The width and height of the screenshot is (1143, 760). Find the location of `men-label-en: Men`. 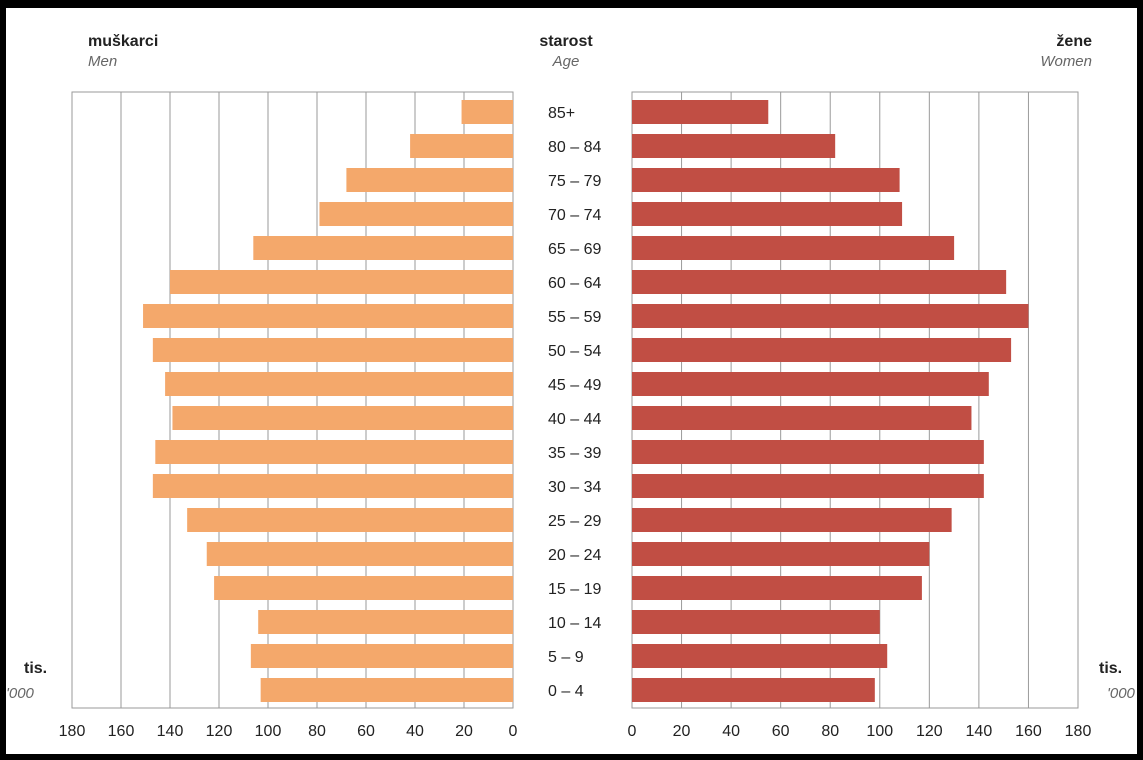

men-label-en: Men is located at coordinates (102, 61).